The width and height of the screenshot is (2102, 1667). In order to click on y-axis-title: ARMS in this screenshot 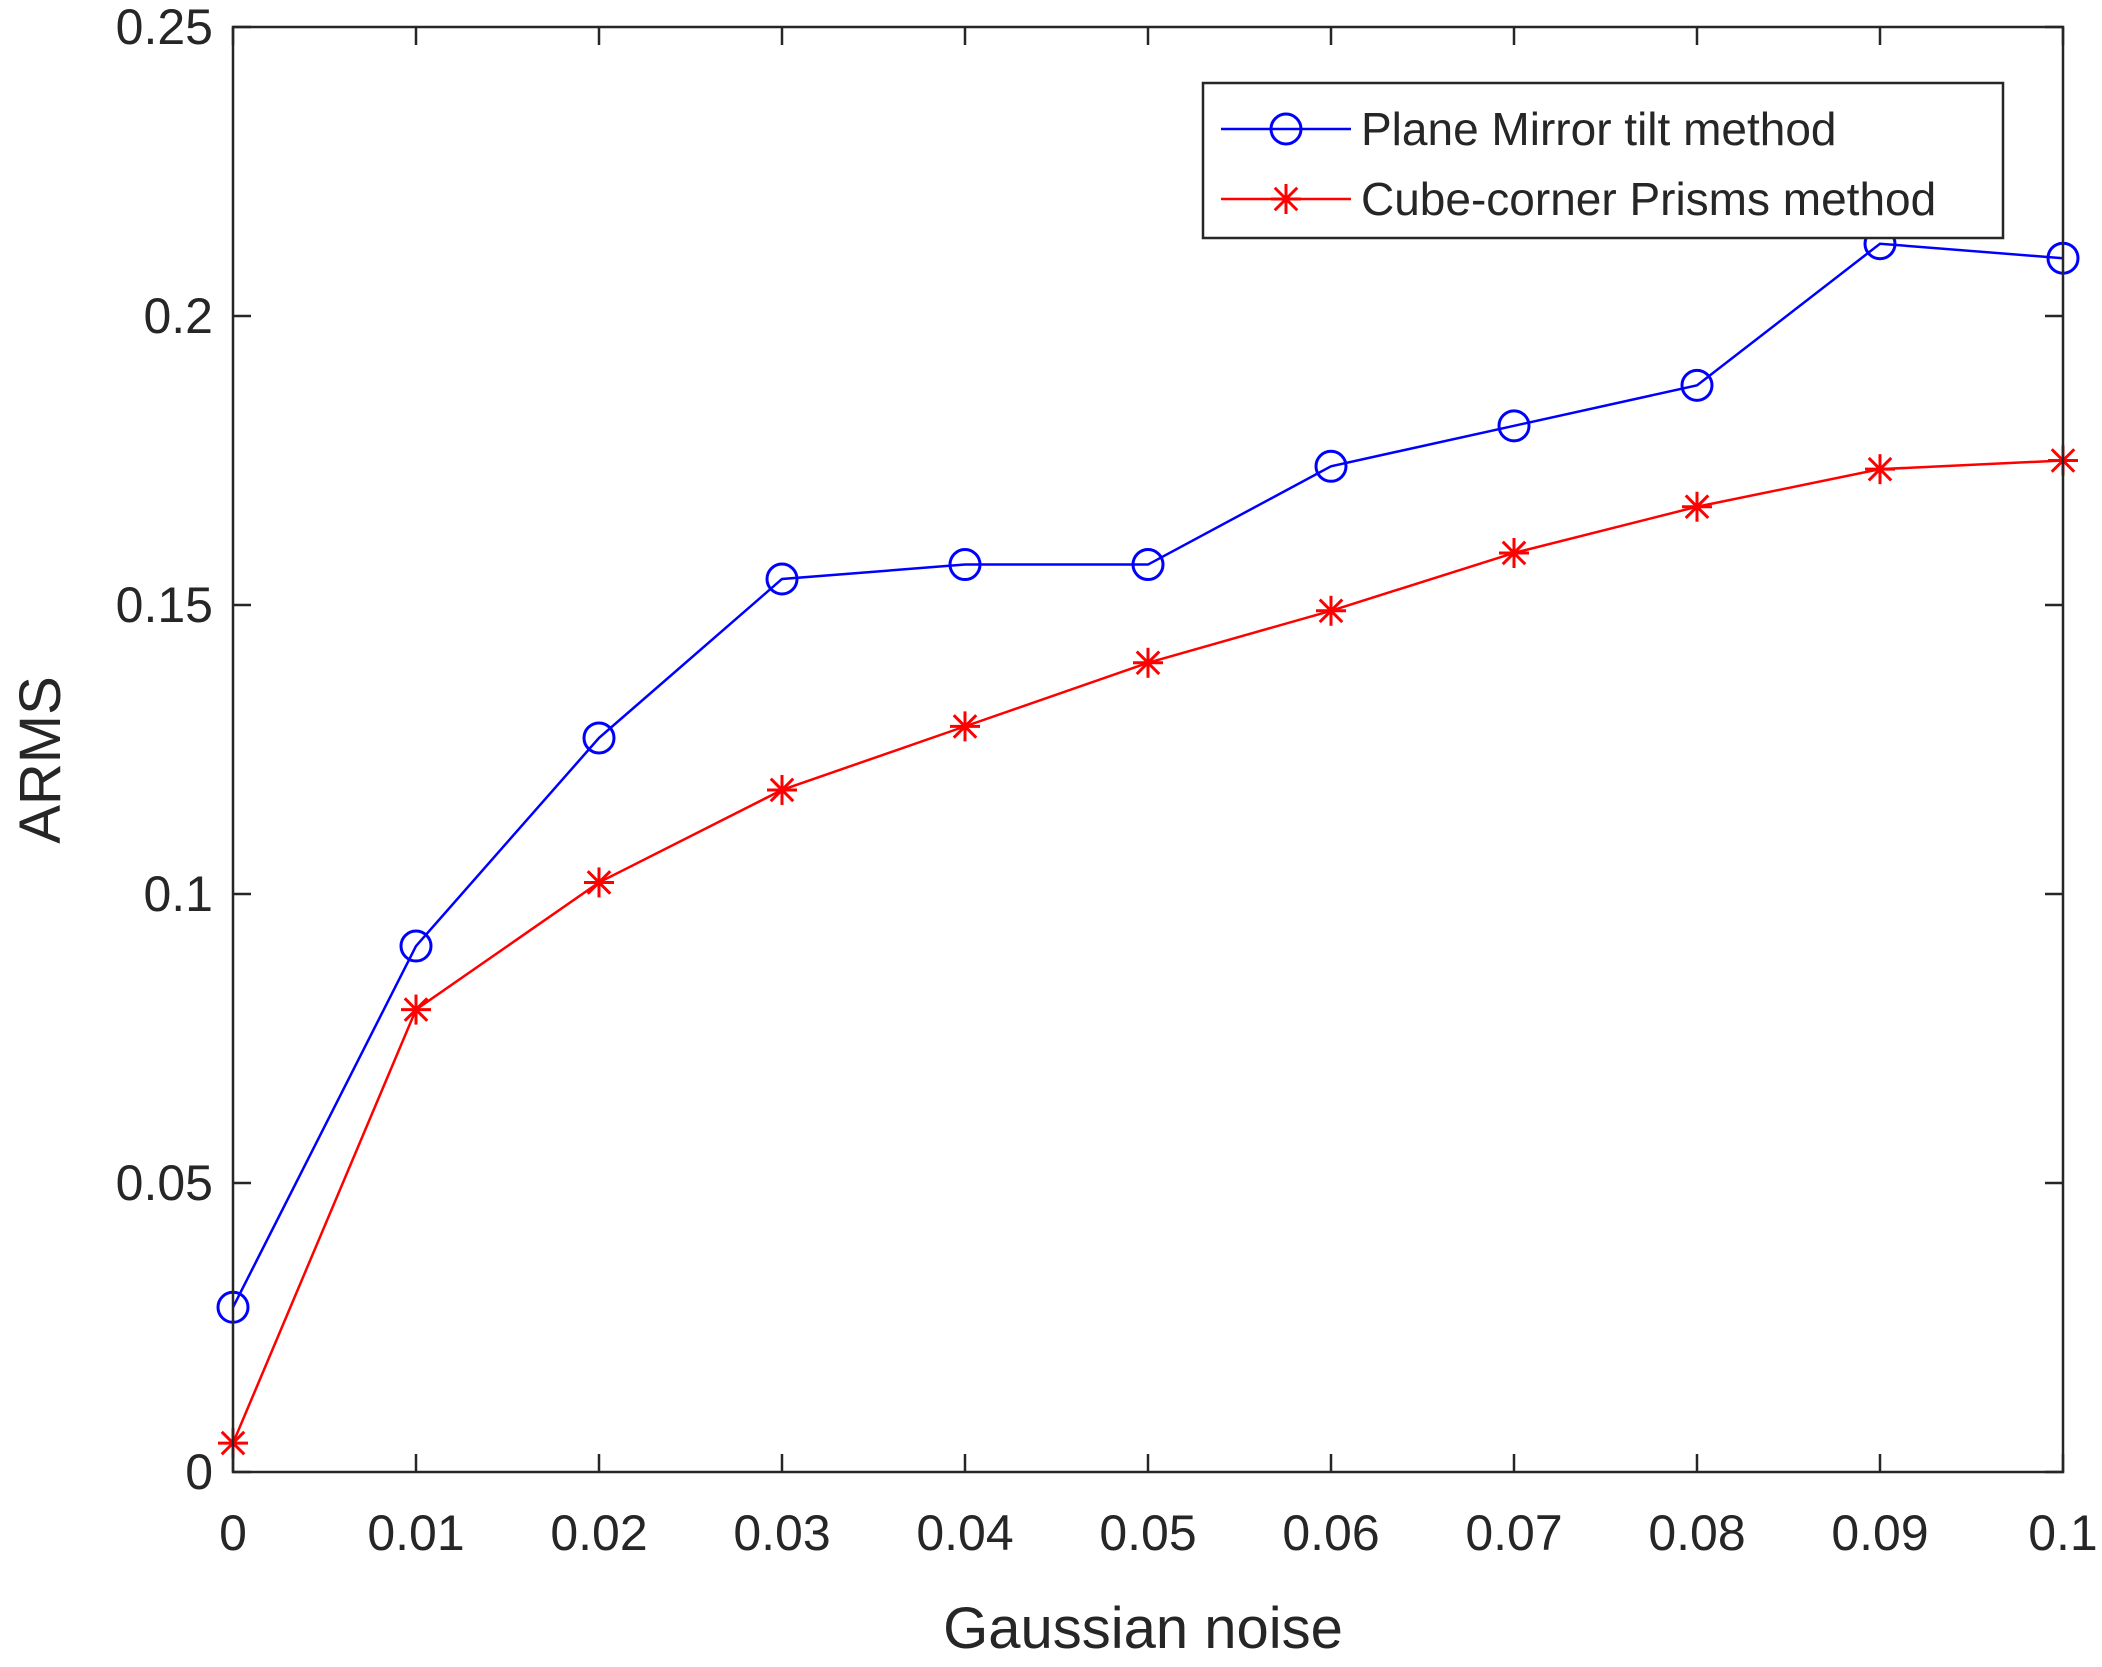, I will do `click(40, 760)`.